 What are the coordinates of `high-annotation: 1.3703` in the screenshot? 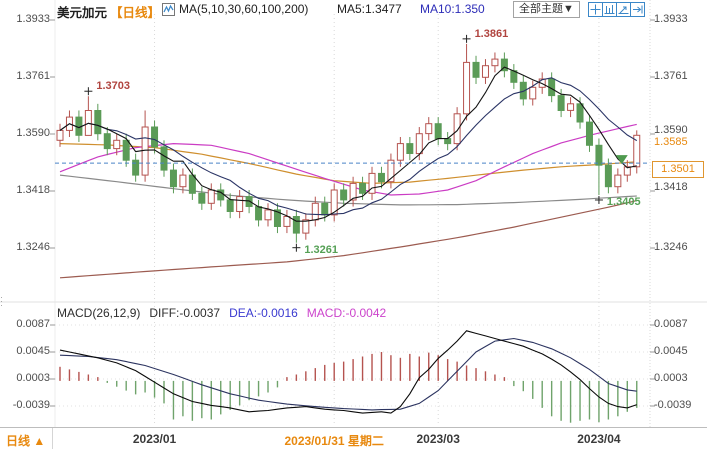 It's located at (113, 86).